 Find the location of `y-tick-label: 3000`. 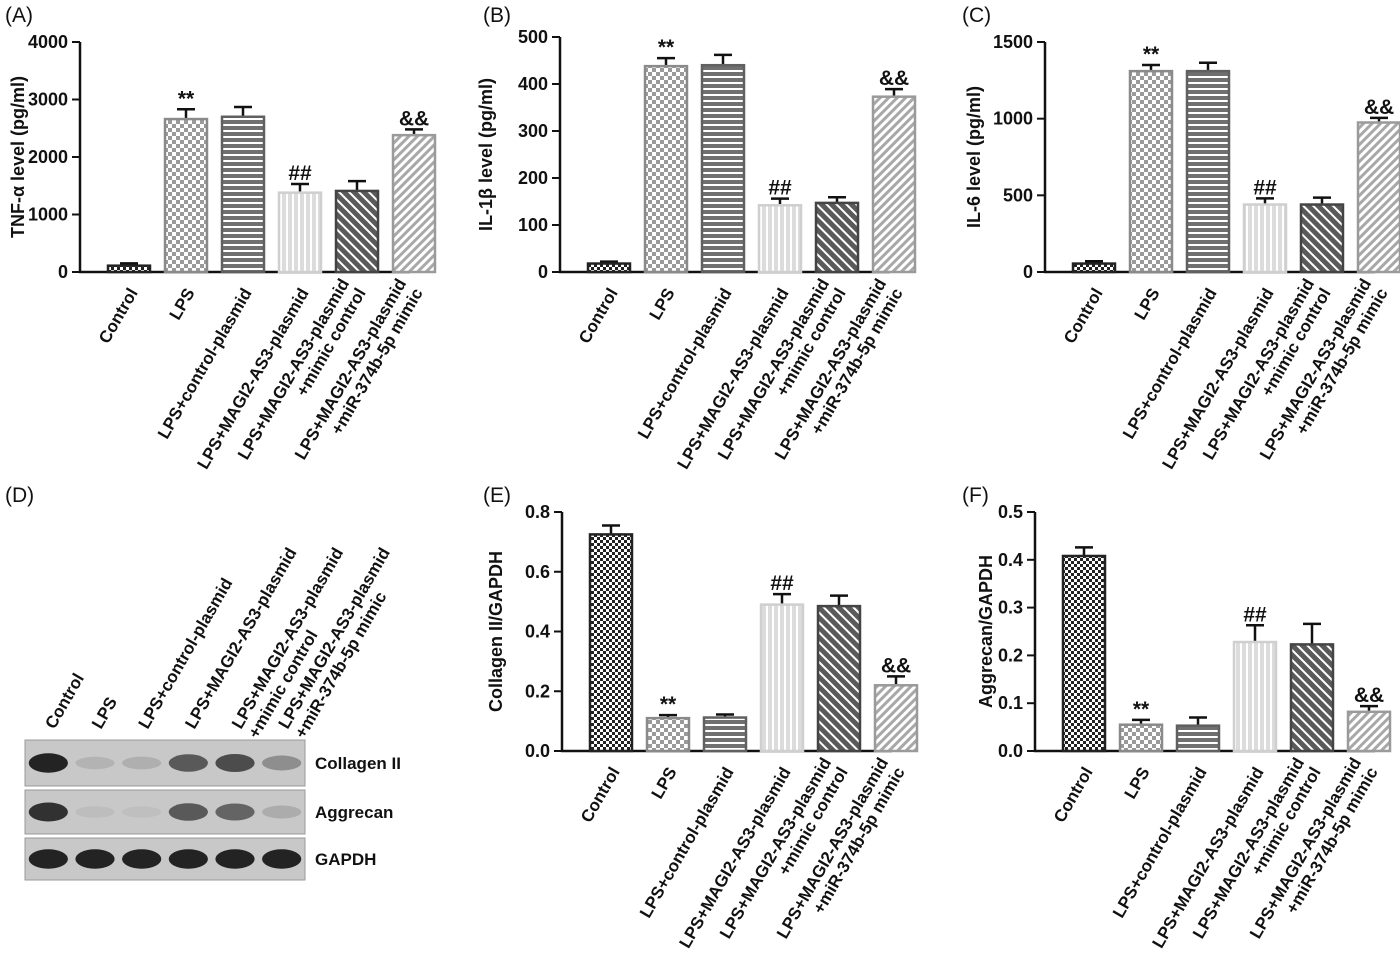

y-tick-label: 3000 is located at coordinates (48, 100).